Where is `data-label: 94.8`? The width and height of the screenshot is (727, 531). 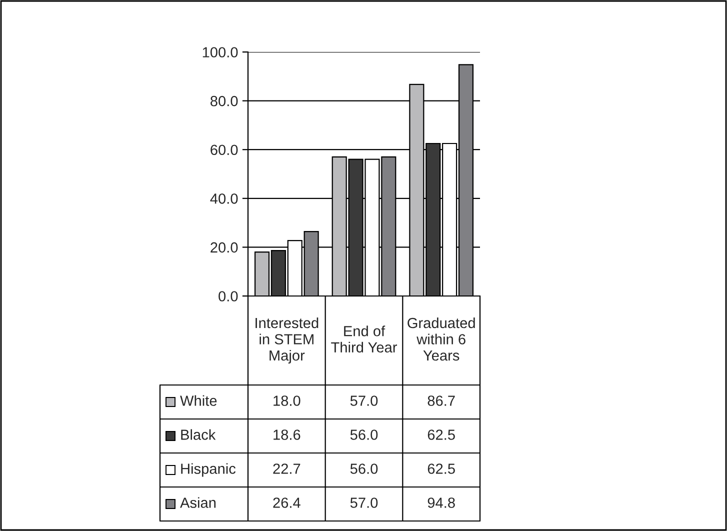 data-label: 94.8 is located at coordinates (441, 503).